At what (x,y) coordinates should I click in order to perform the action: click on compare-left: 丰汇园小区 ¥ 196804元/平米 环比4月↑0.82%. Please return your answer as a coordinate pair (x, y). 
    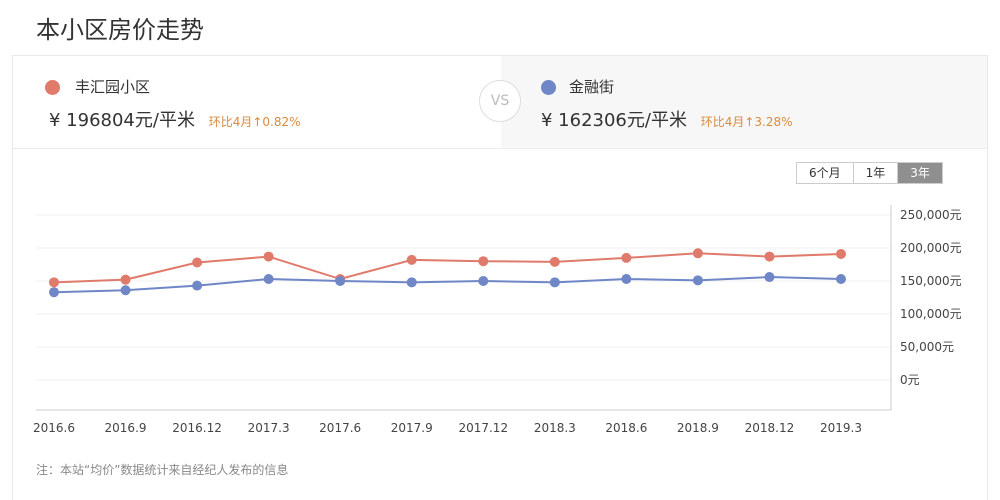
    Looking at the image, I should click on (257, 102).